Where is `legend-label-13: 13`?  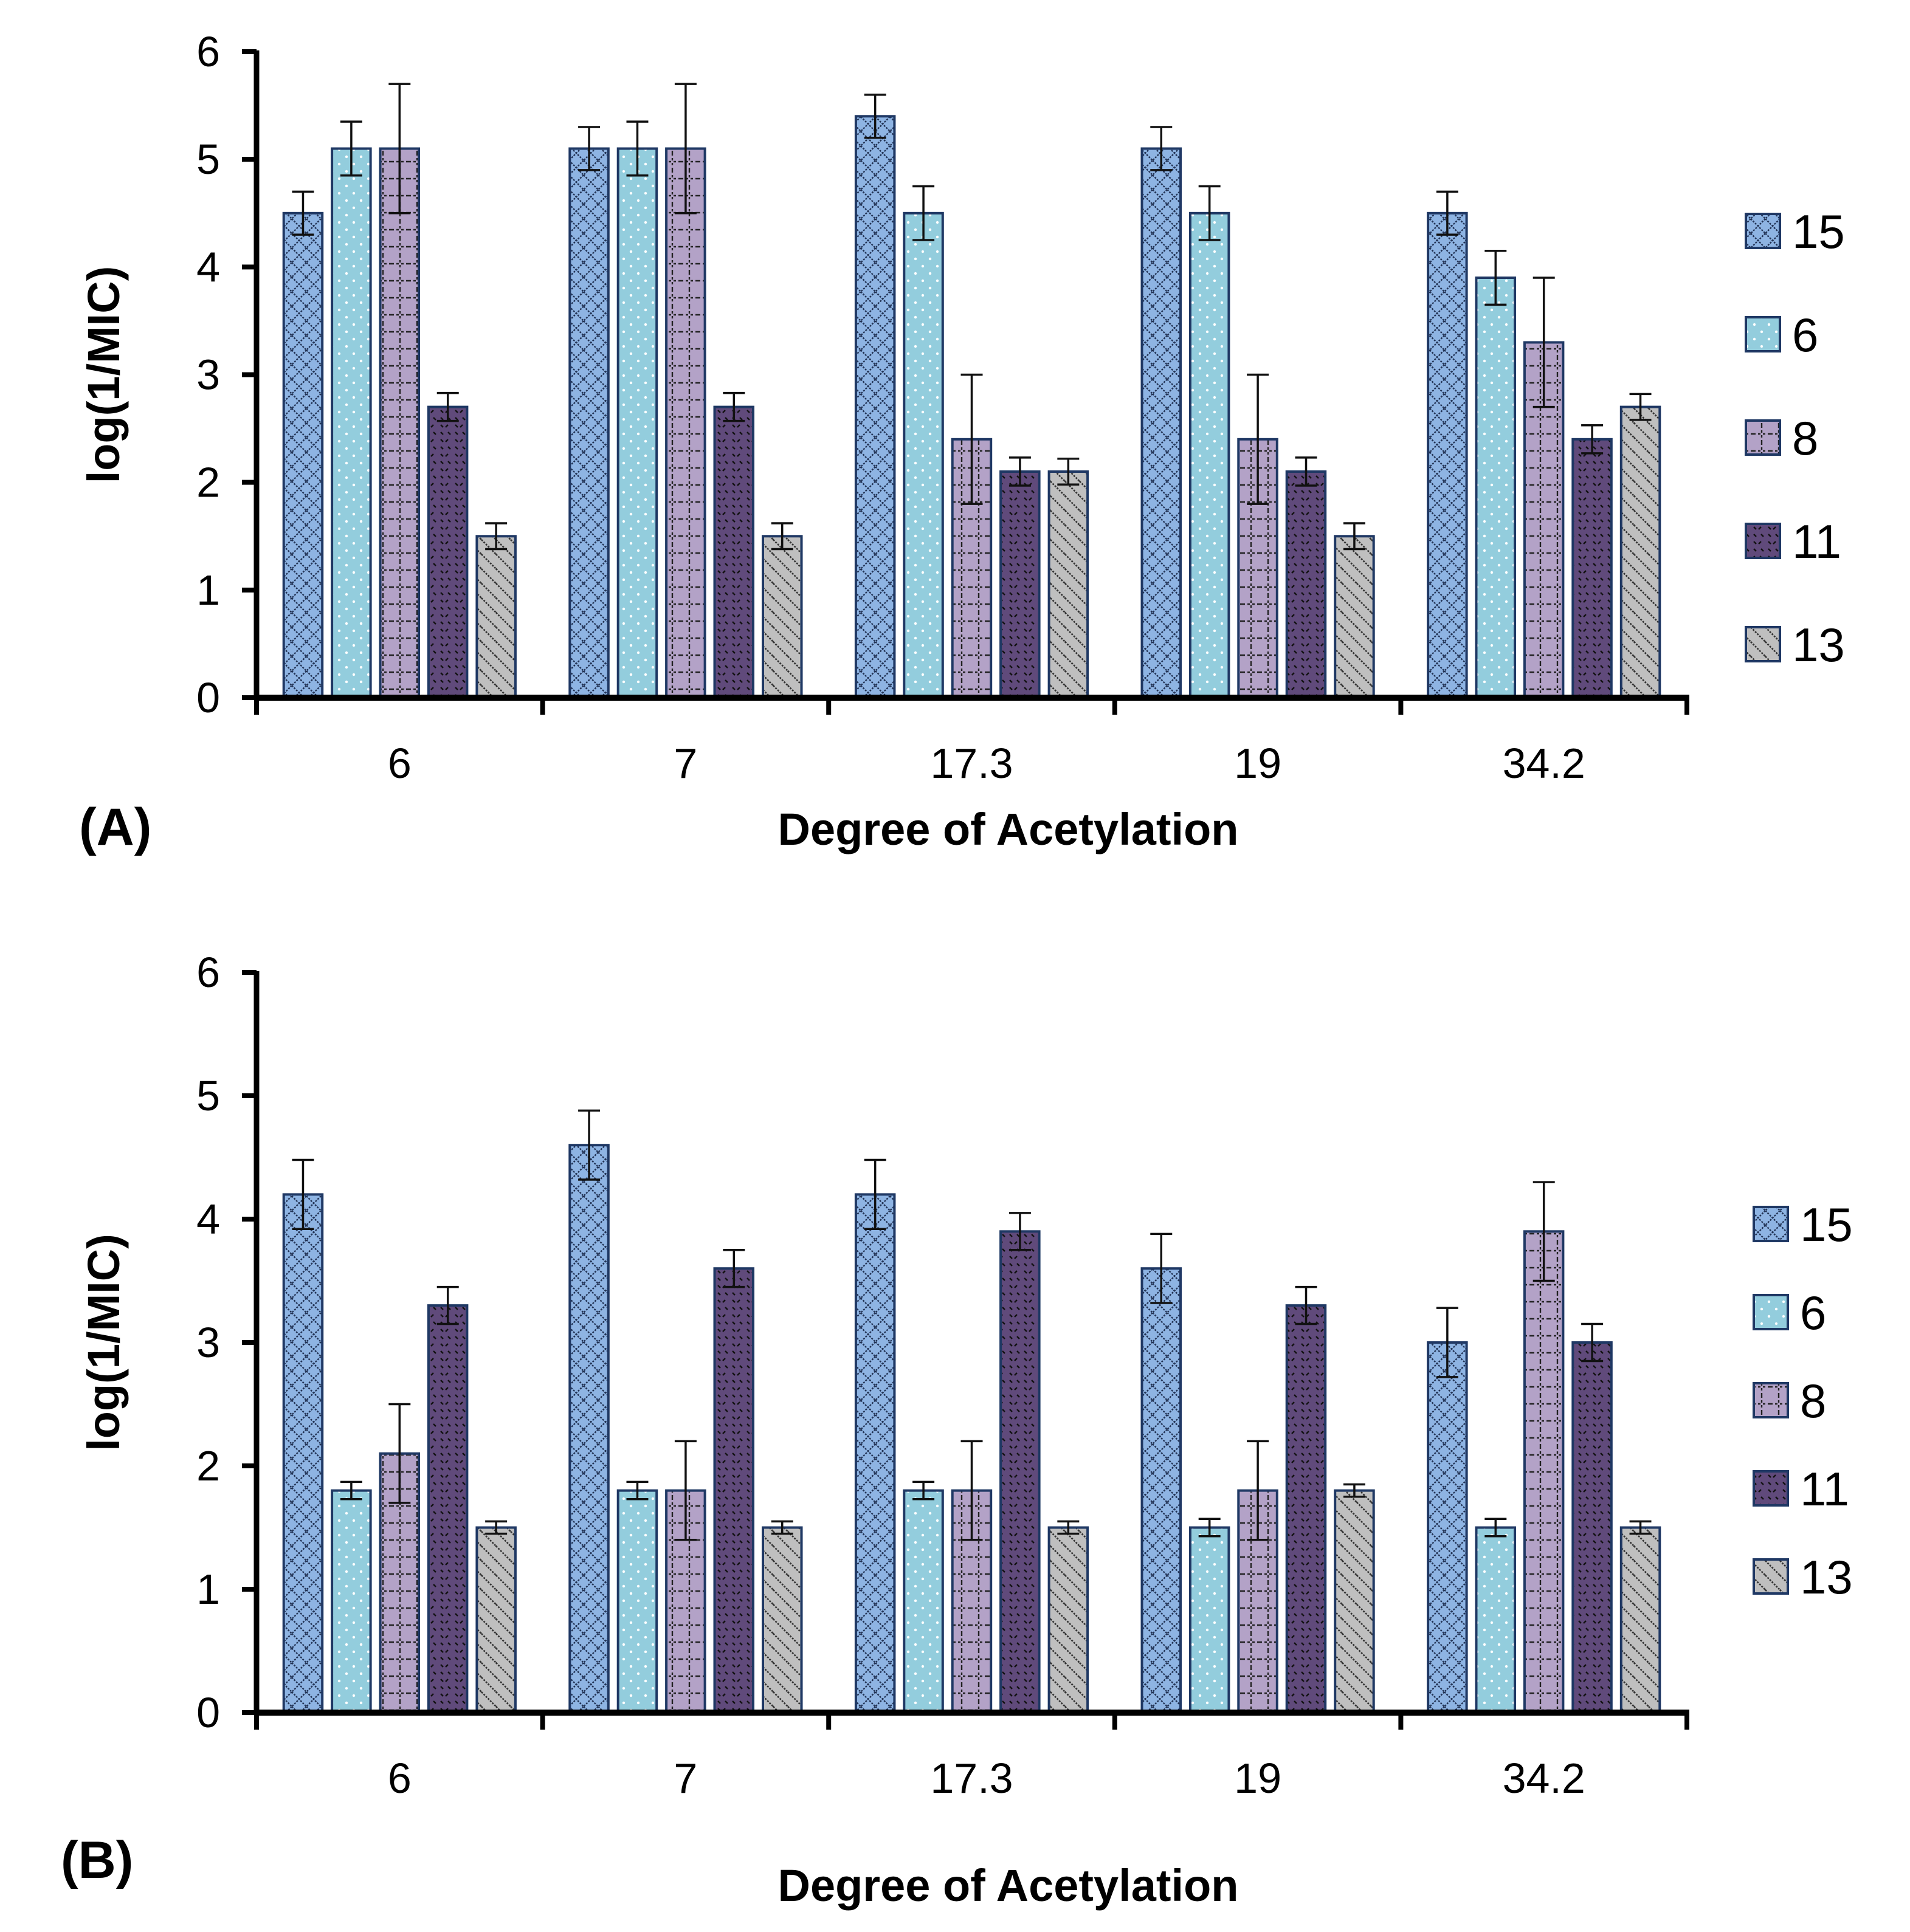
legend-label-13: 13 is located at coordinates (1826, 1577).